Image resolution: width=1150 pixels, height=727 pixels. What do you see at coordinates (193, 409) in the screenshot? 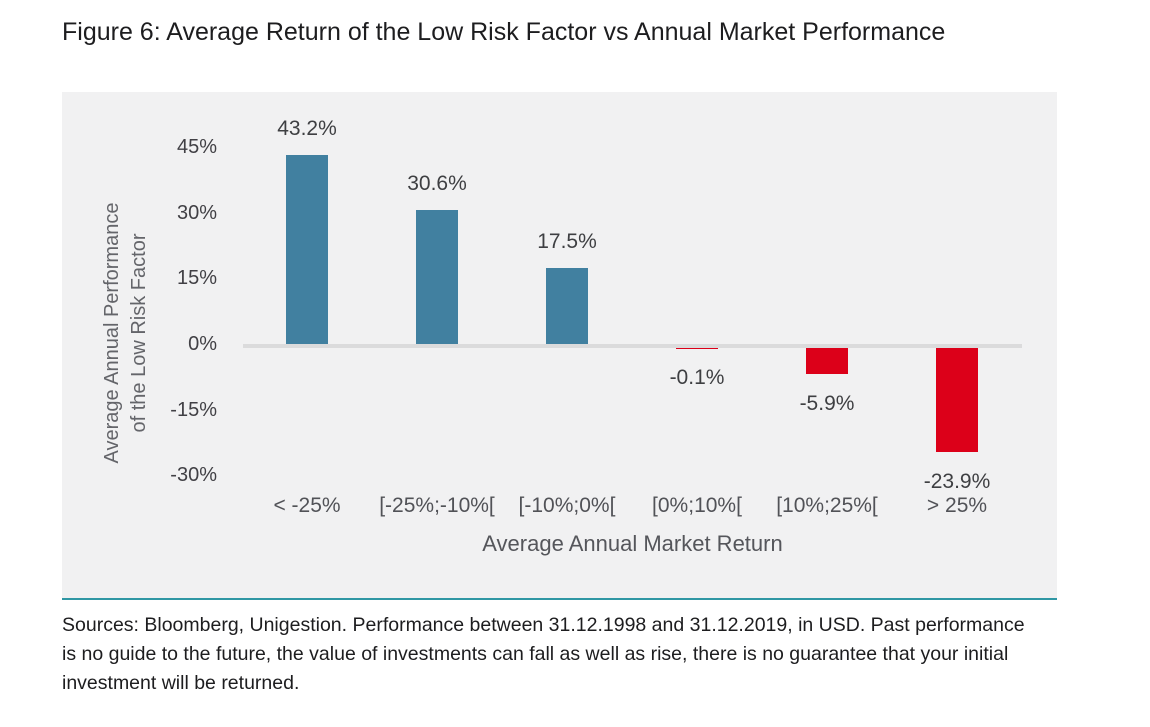
I see `y-tick-label: -15%` at bounding box center [193, 409].